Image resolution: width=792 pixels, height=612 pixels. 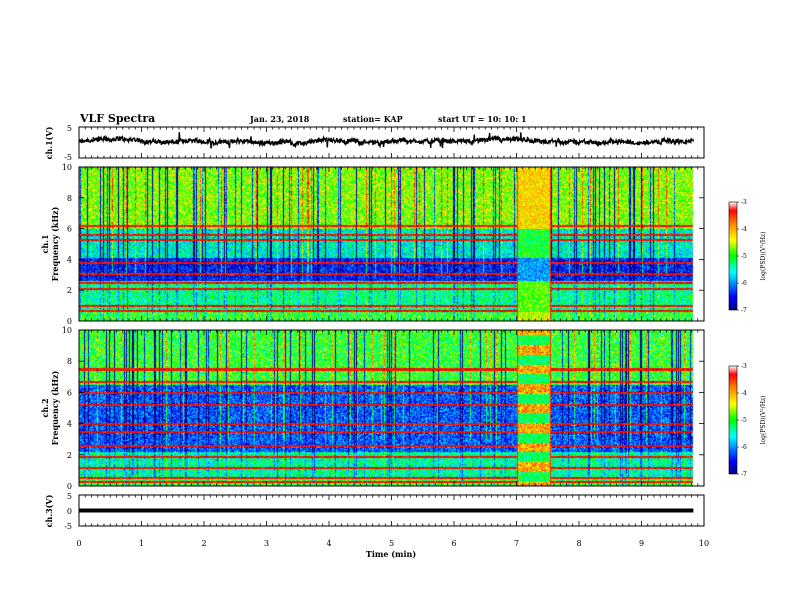 What do you see at coordinates (704, 543) in the screenshot?
I see `x-tick-label: 10` at bounding box center [704, 543].